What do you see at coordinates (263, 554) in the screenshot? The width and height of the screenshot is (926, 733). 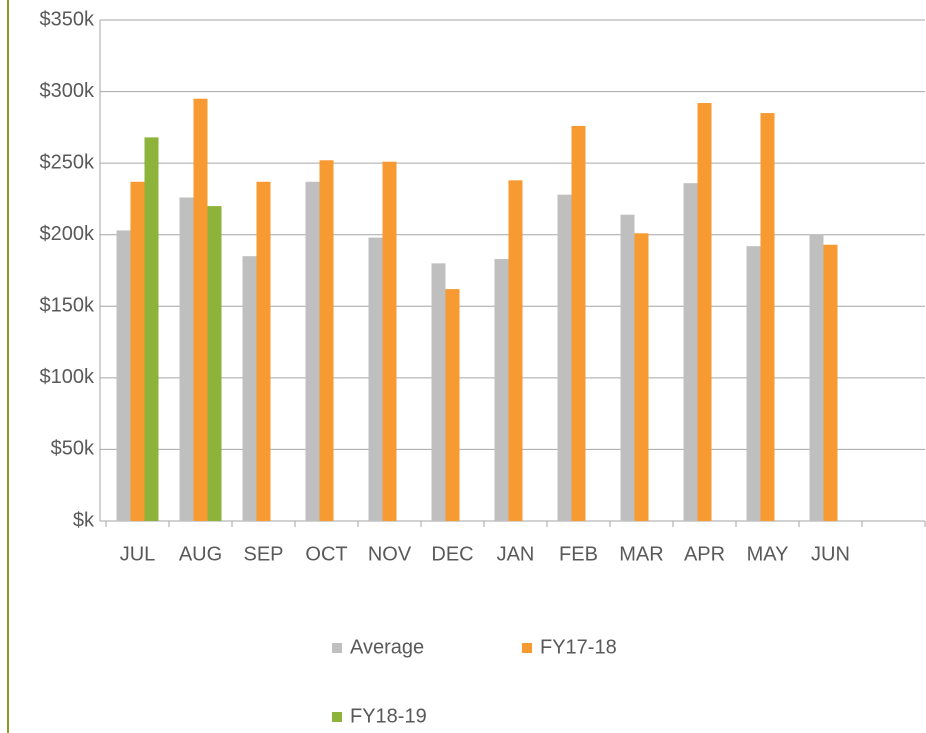 I see `x-tick-label: SEP` at bounding box center [263, 554].